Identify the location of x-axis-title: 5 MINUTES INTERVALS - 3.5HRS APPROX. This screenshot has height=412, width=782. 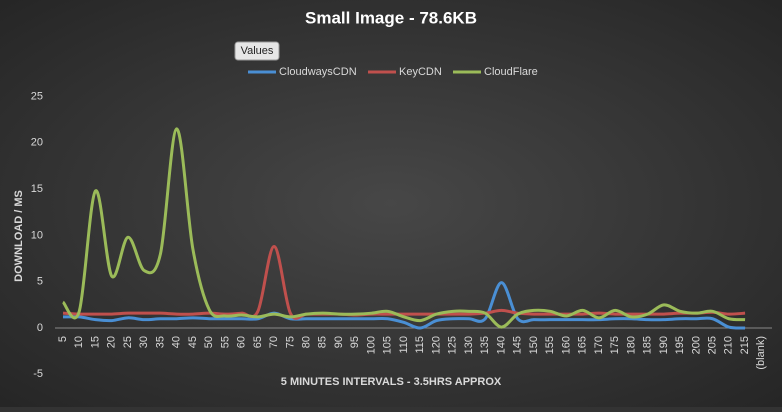
(391, 382).